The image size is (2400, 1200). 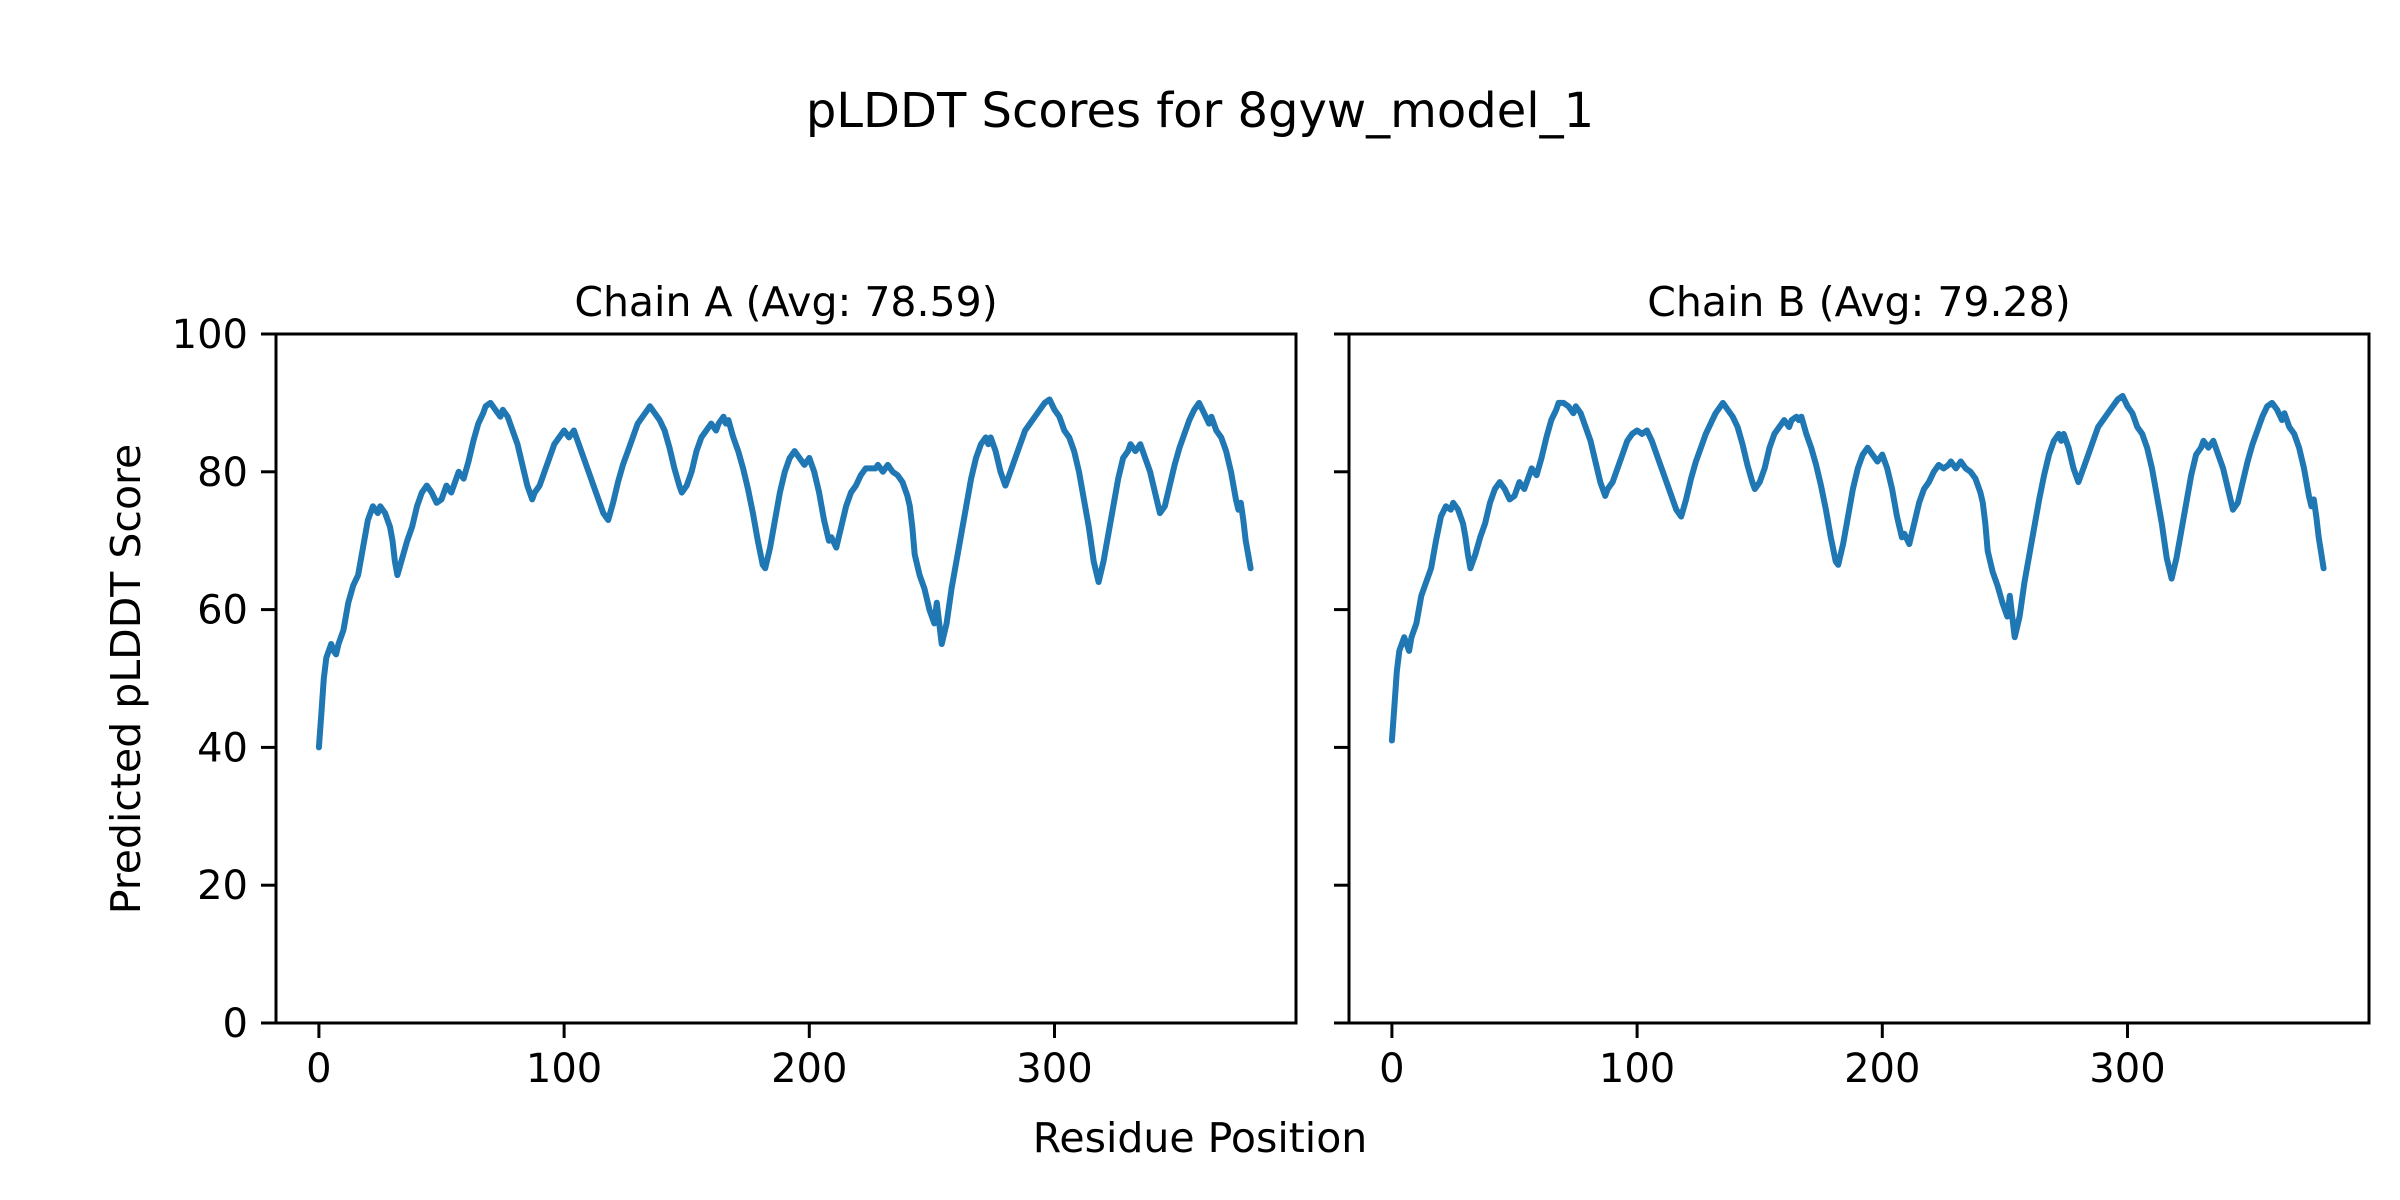 What do you see at coordinates (1200, 1138) in the screenshot?
I see `x-axis-label: Residue Position` at bounding box center [1200, 1138].